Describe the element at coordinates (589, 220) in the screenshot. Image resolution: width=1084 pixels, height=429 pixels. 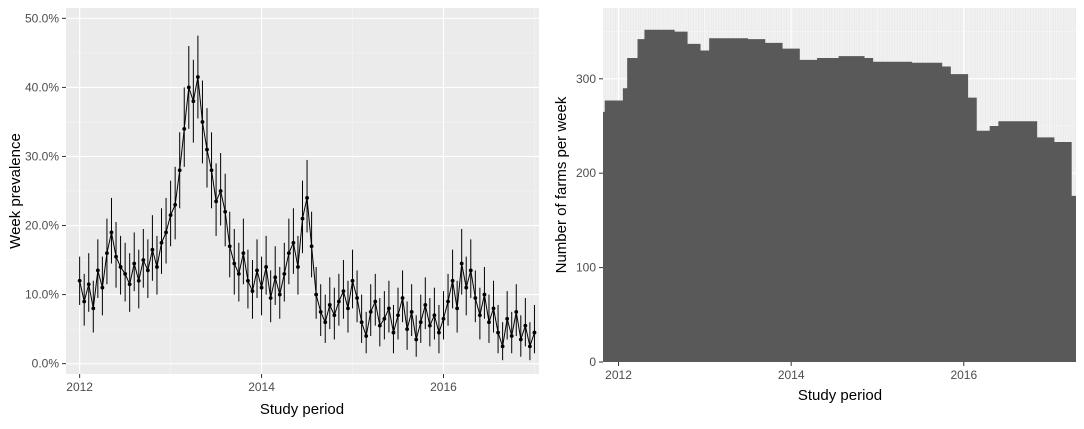
I see `farms-y-ticks: 0 100 200 300` at that location.